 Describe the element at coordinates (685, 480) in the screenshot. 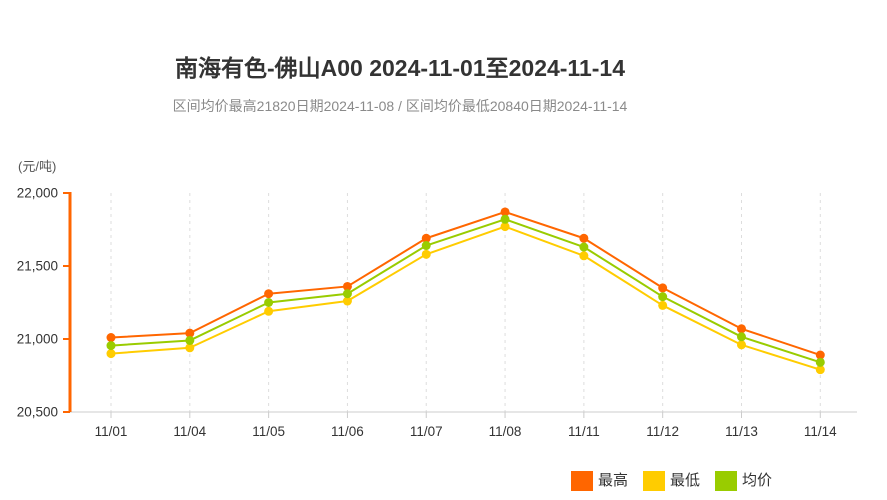

I see `legend-label-min: 最低` at that location.